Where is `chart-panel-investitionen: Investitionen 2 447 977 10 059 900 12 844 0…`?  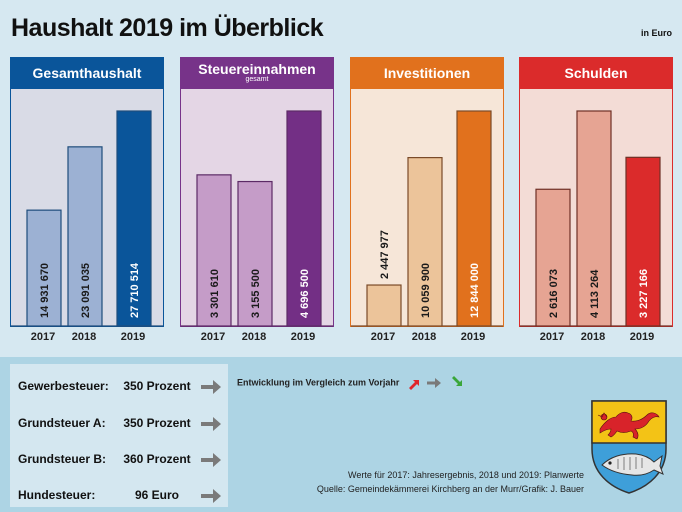
chart-panel-investitionen: Investitionen 2 447 977 10 059 900 12 844 0… is located at coordinates (427, 192).